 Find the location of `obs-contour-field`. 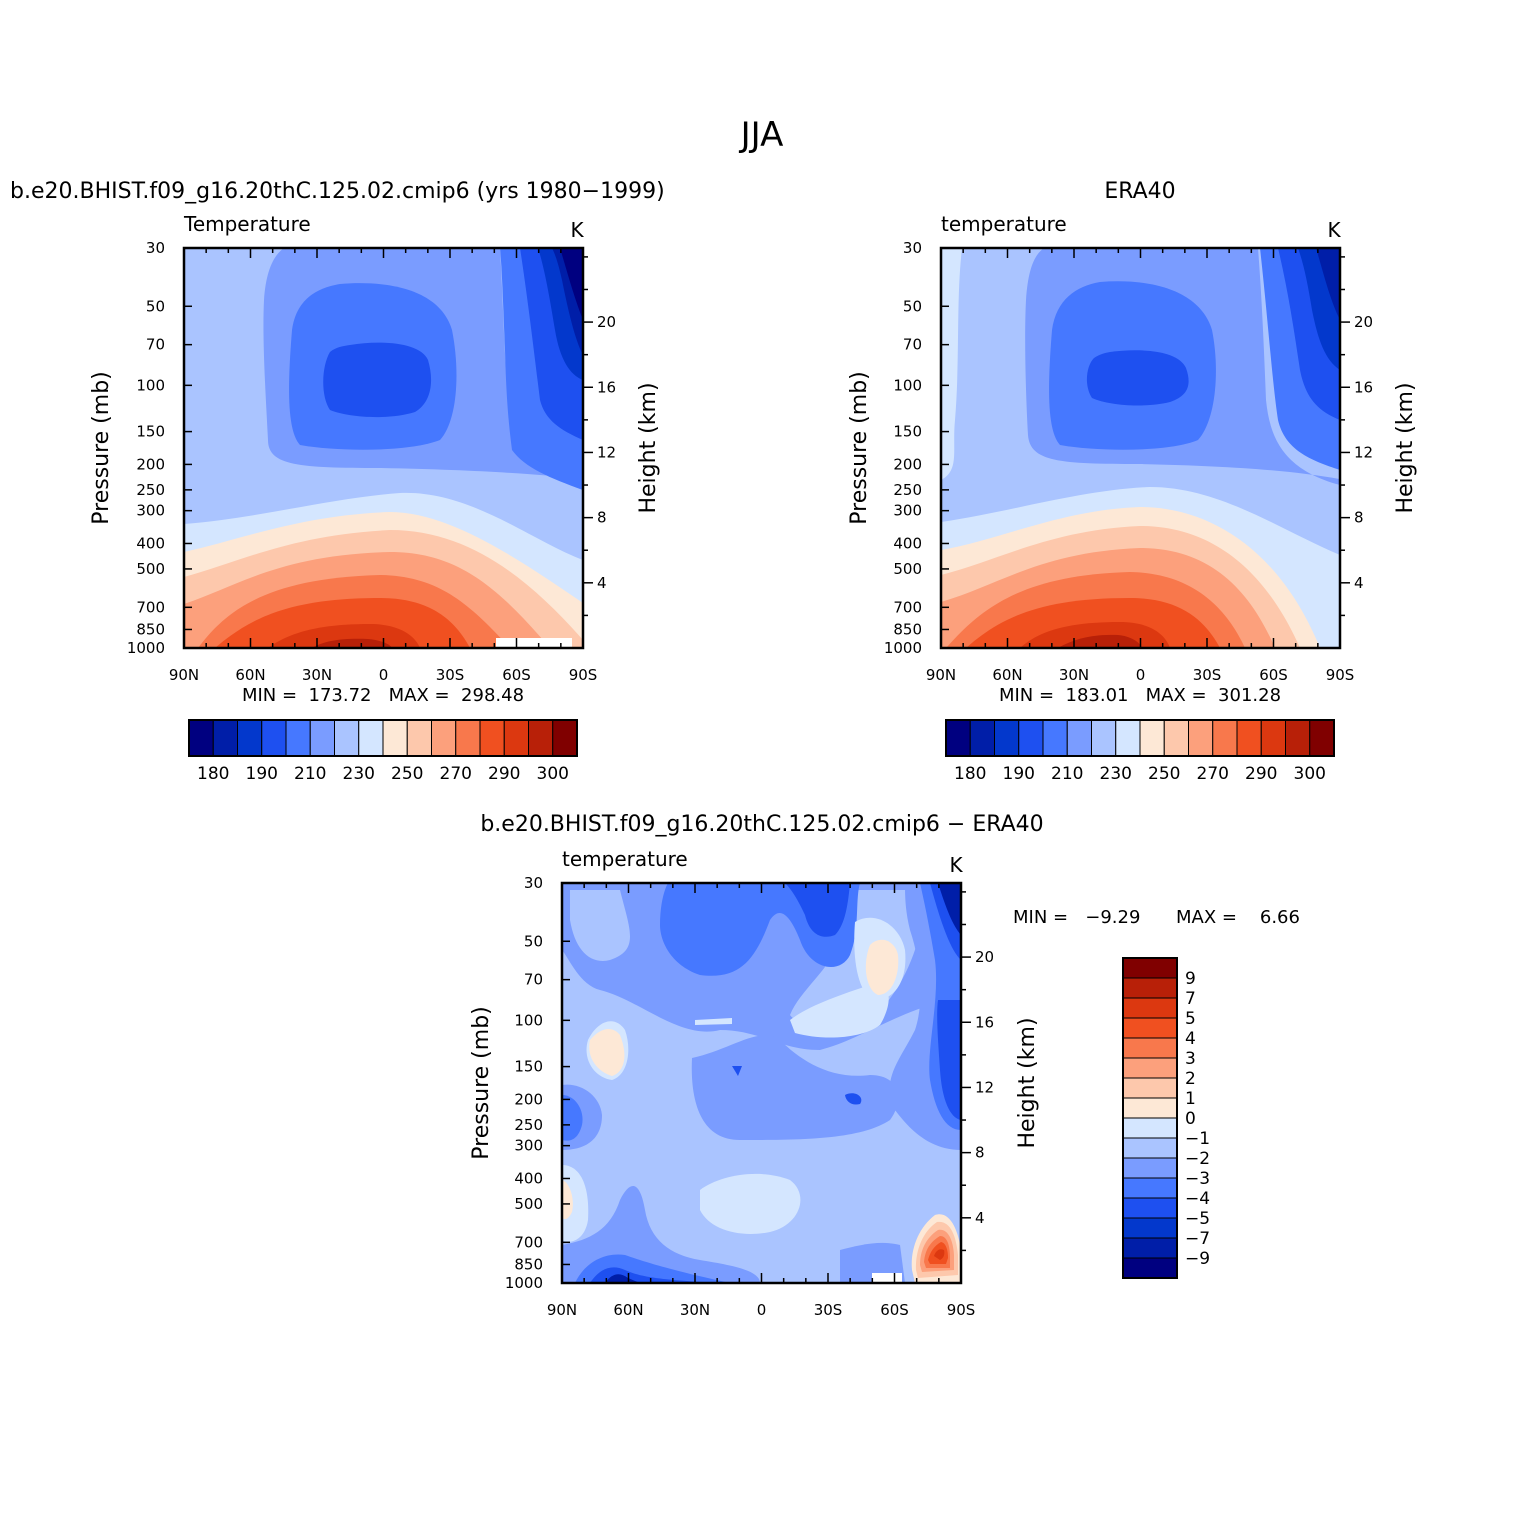

obs-contour-field is located at coordinates (1140, 448).